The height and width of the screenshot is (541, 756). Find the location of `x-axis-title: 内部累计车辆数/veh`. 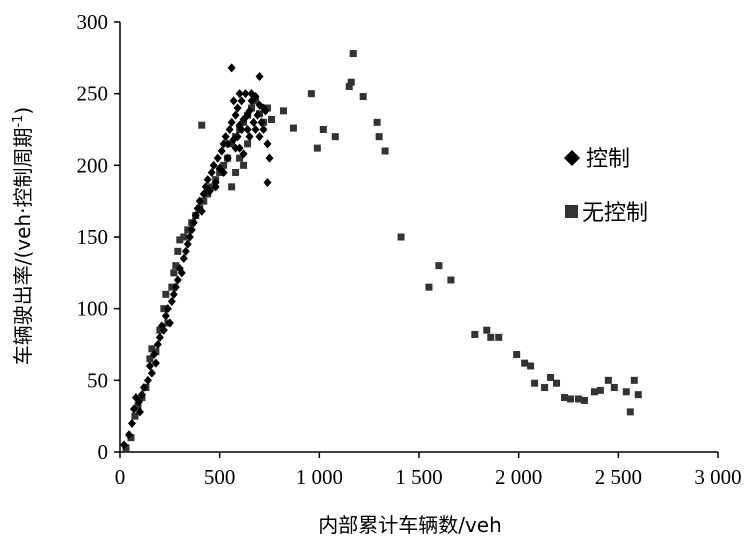

x-axis-title: 内部累计车辆数/veh is located at coordinates (410, 525).